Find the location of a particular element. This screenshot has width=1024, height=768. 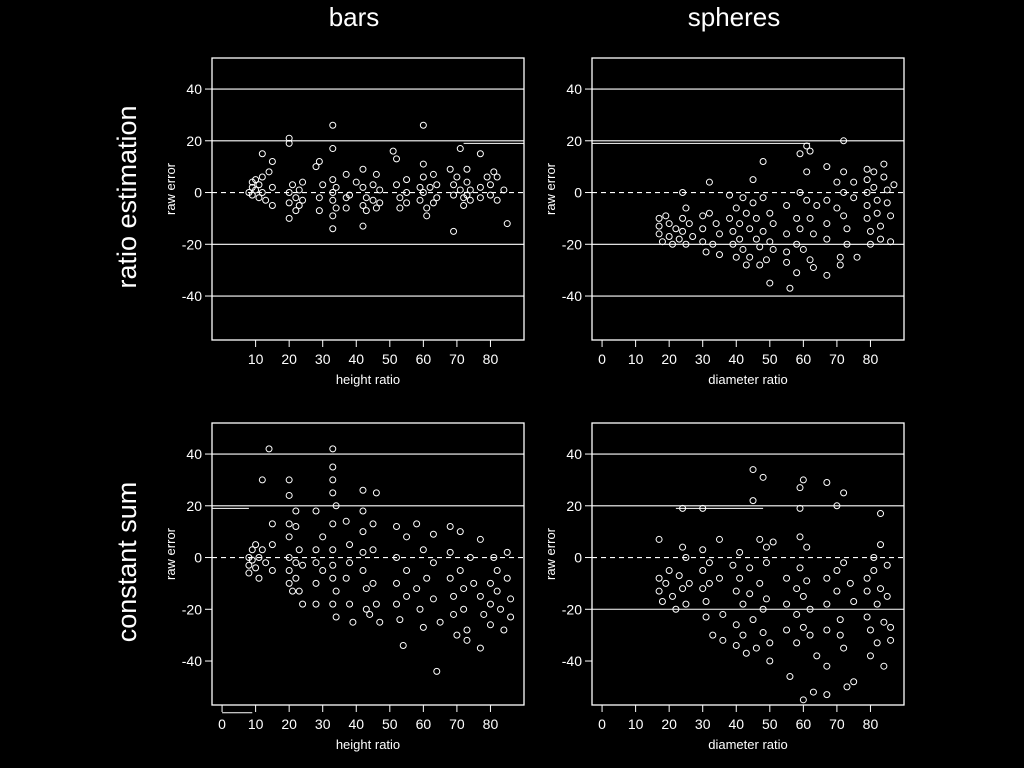

x-tick-label: 60 is located at coordinates (424, 359).